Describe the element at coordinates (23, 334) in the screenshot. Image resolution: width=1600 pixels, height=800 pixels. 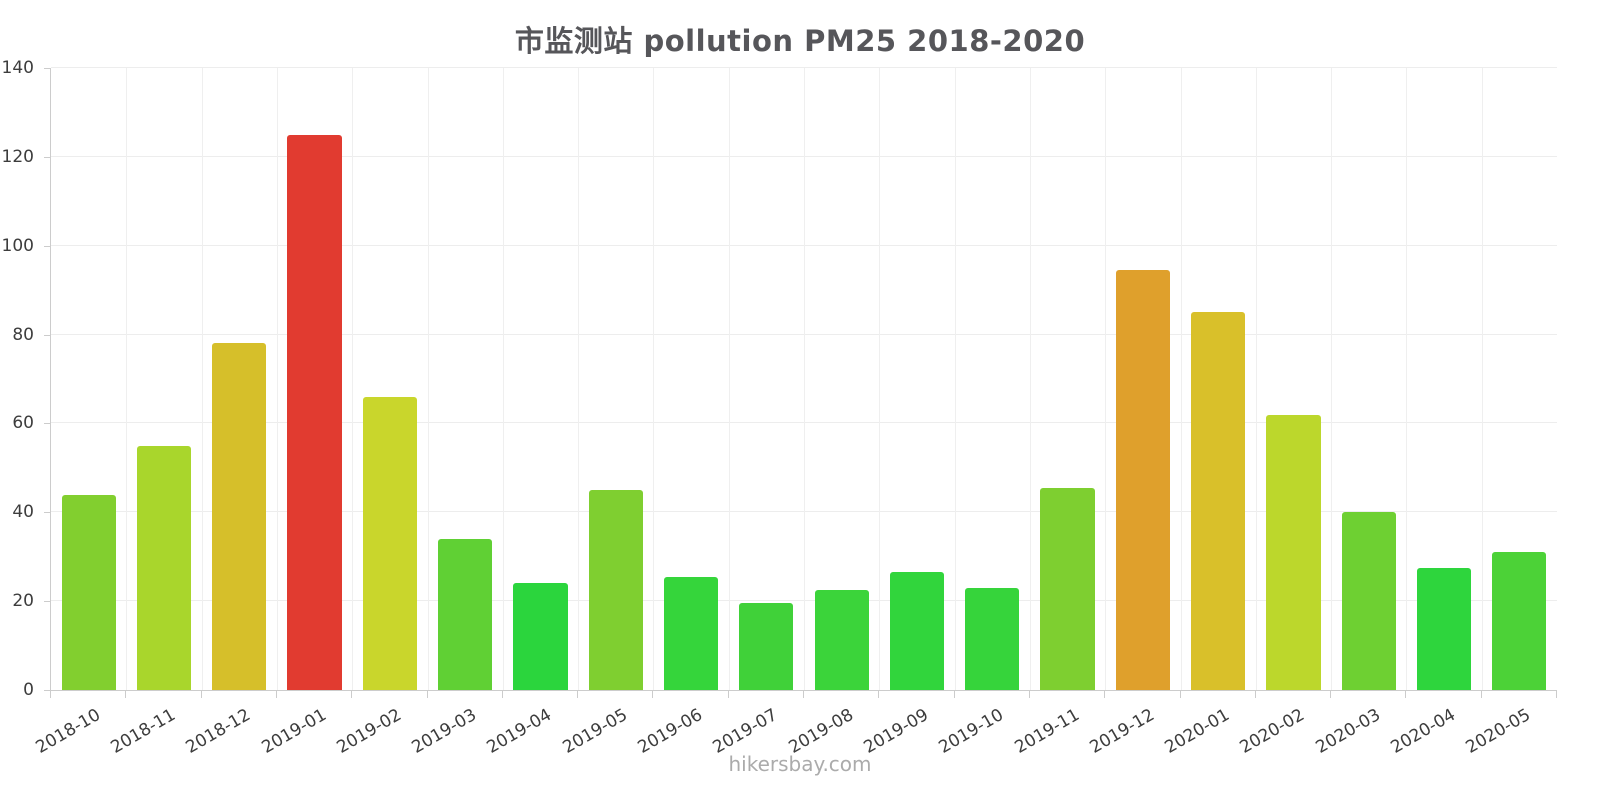
I see `y-tick-label: 80` at that location.